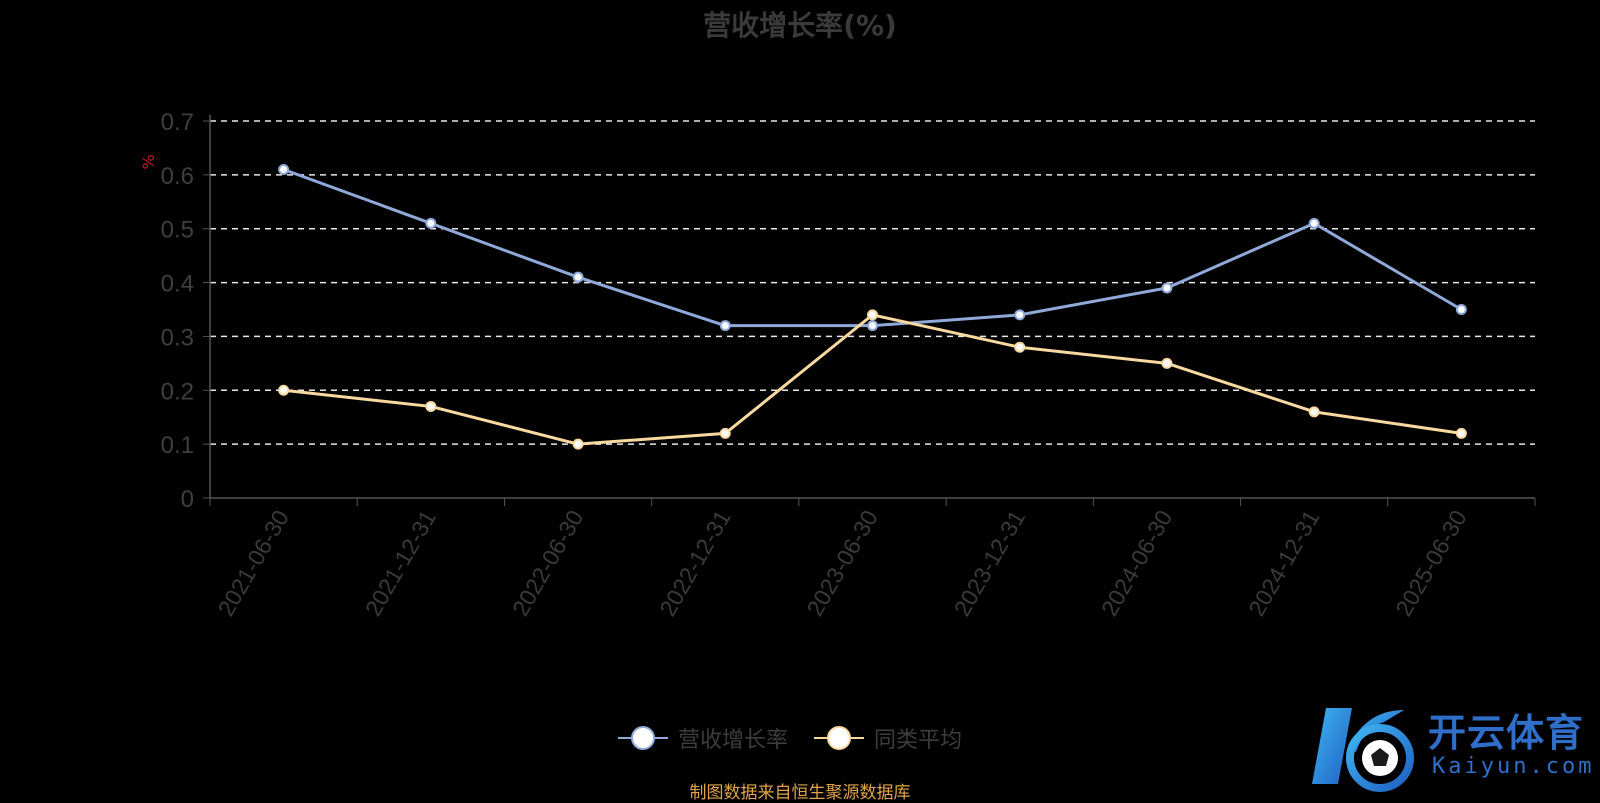  I want to click on chart-legend: 营收增长率 同类平均, so click(790, 738).